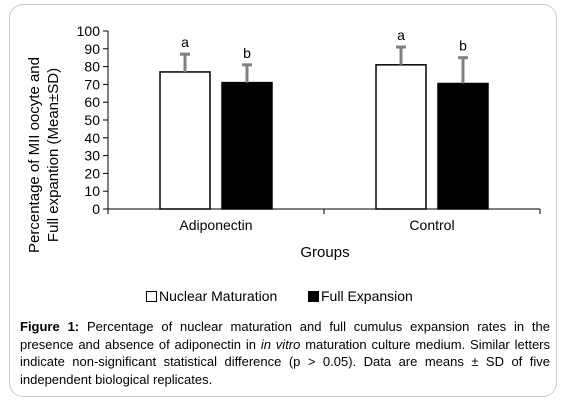 This screenshot has height=402, width=566. Describe the element at coordinates (34, 155) in the screenshot. I see `y-axis-label-line-1: Percentage of MII oocyte and` at that location.